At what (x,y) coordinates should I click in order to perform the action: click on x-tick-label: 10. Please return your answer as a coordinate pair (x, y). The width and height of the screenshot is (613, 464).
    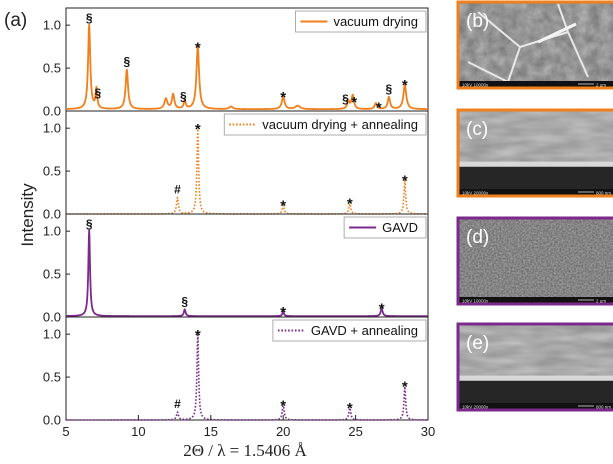
    Looking at the image, I should click on (138, 431).